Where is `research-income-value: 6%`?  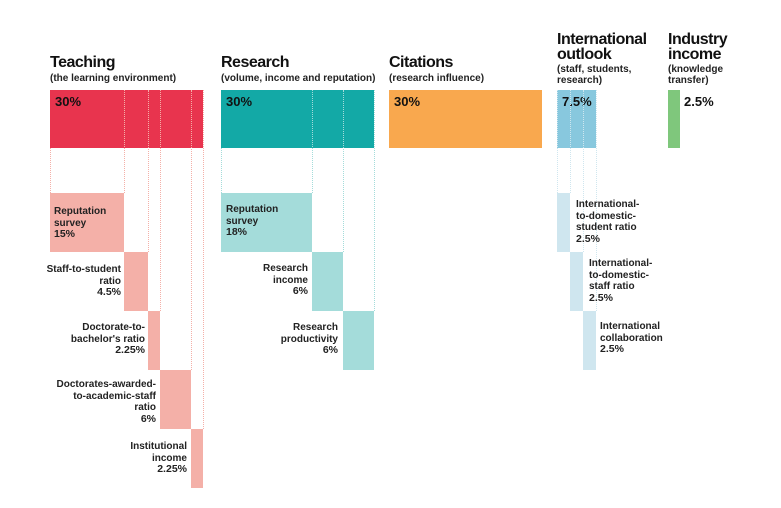
research-income-value: 6% is located at coordinates (300, 291).